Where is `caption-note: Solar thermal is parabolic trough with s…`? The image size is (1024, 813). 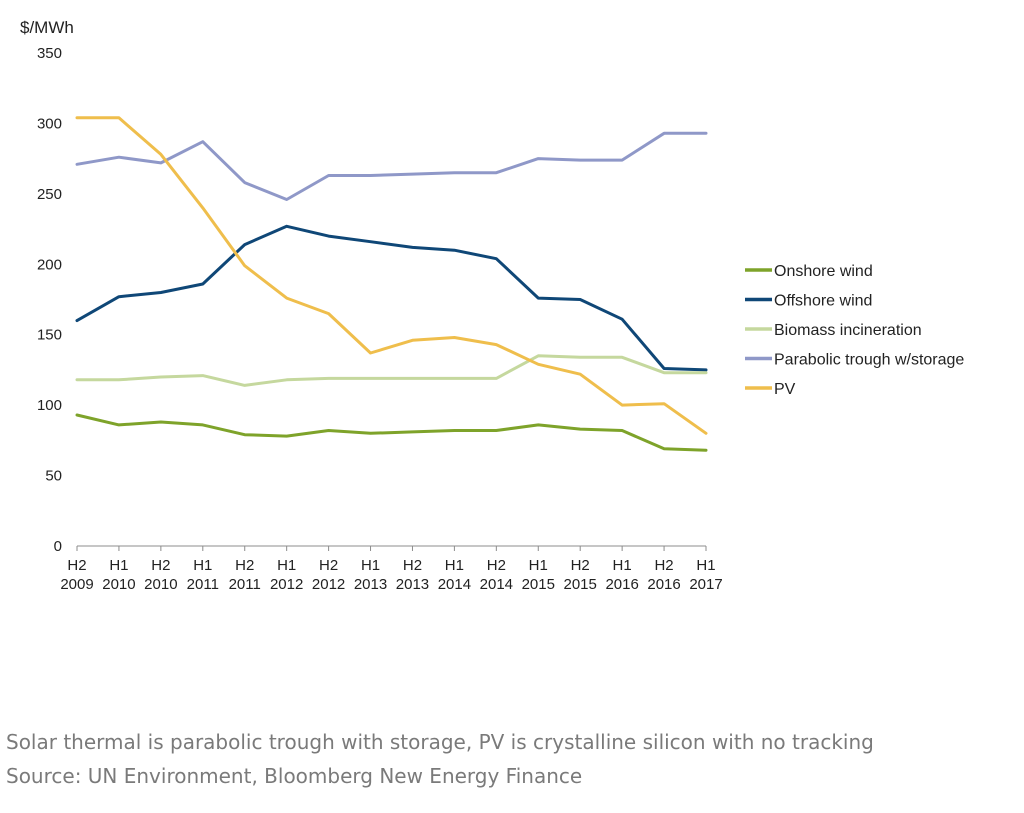
caption-note: Solar thermal is parabolic trough with s… is located at coordinates (440, 742).